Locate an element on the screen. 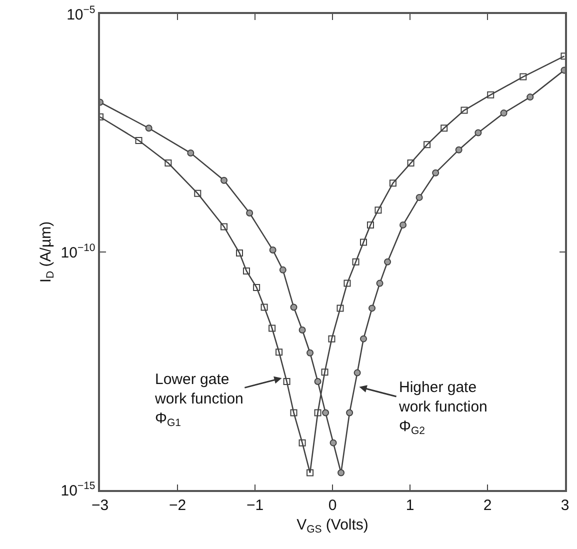 The width and height of the screenshot is (577, 549). x-tick-label: 1 is located at coordinates (410, 505).